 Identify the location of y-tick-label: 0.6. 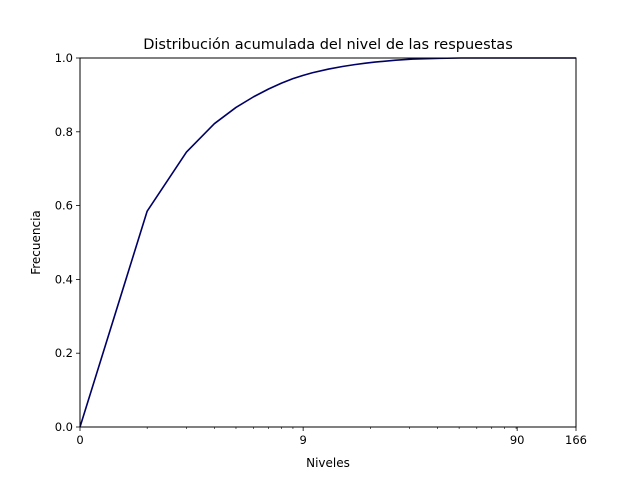
(64, 206).